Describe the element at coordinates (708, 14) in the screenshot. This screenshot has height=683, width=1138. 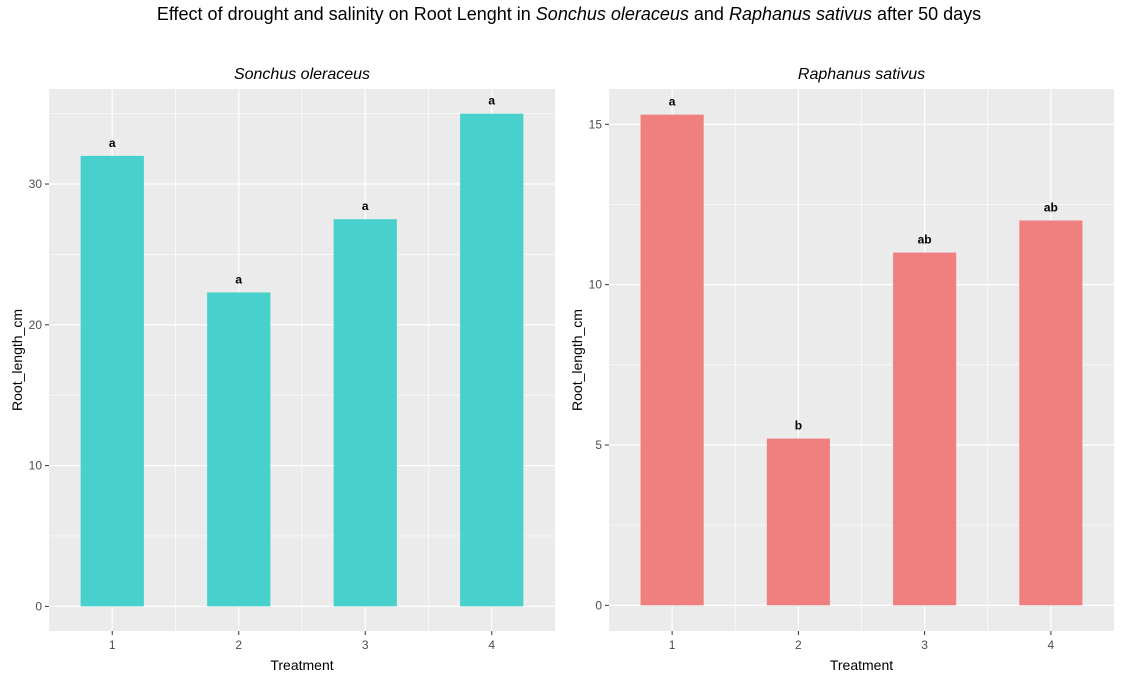
I see `main-title-and: and` at that location.